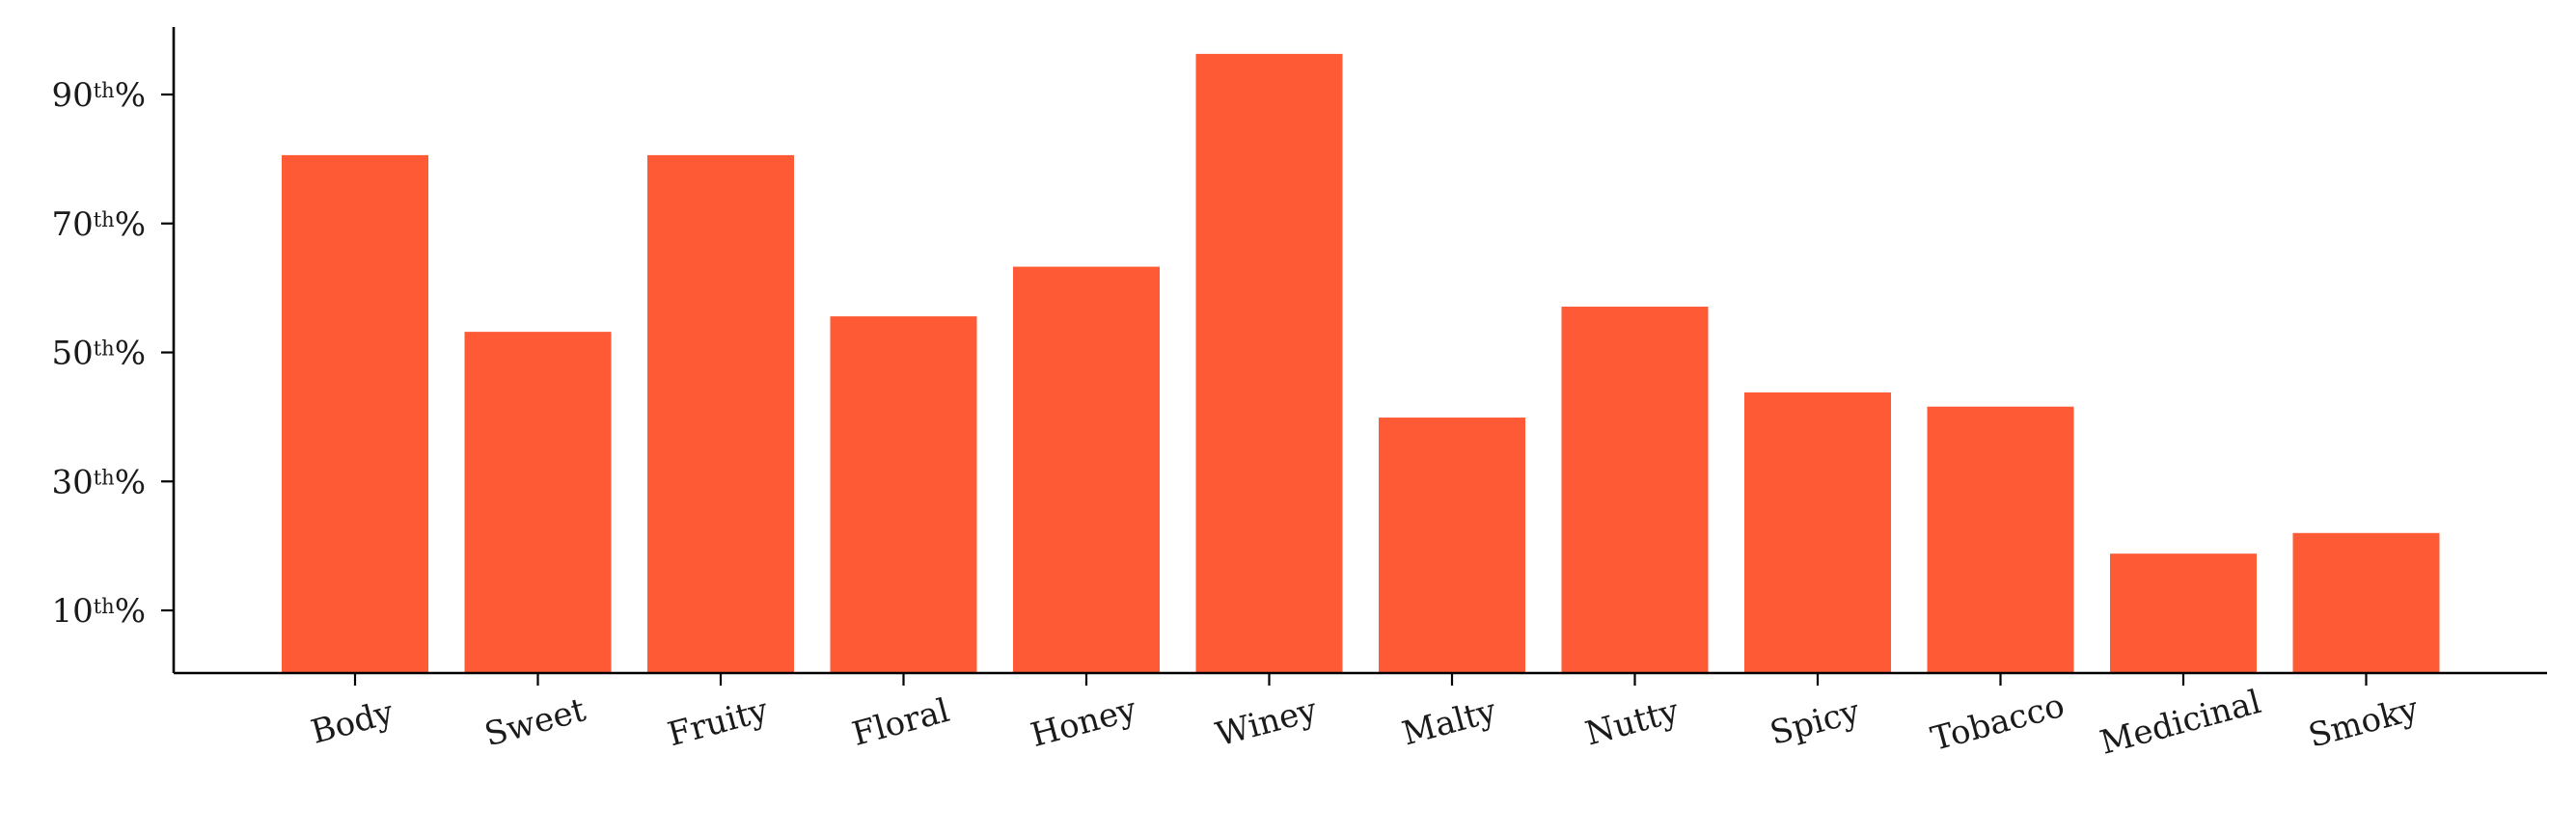 This screenshot has height=836, width=2576. I want to click on x-tick-label: Spicy, so click(1815, 722).